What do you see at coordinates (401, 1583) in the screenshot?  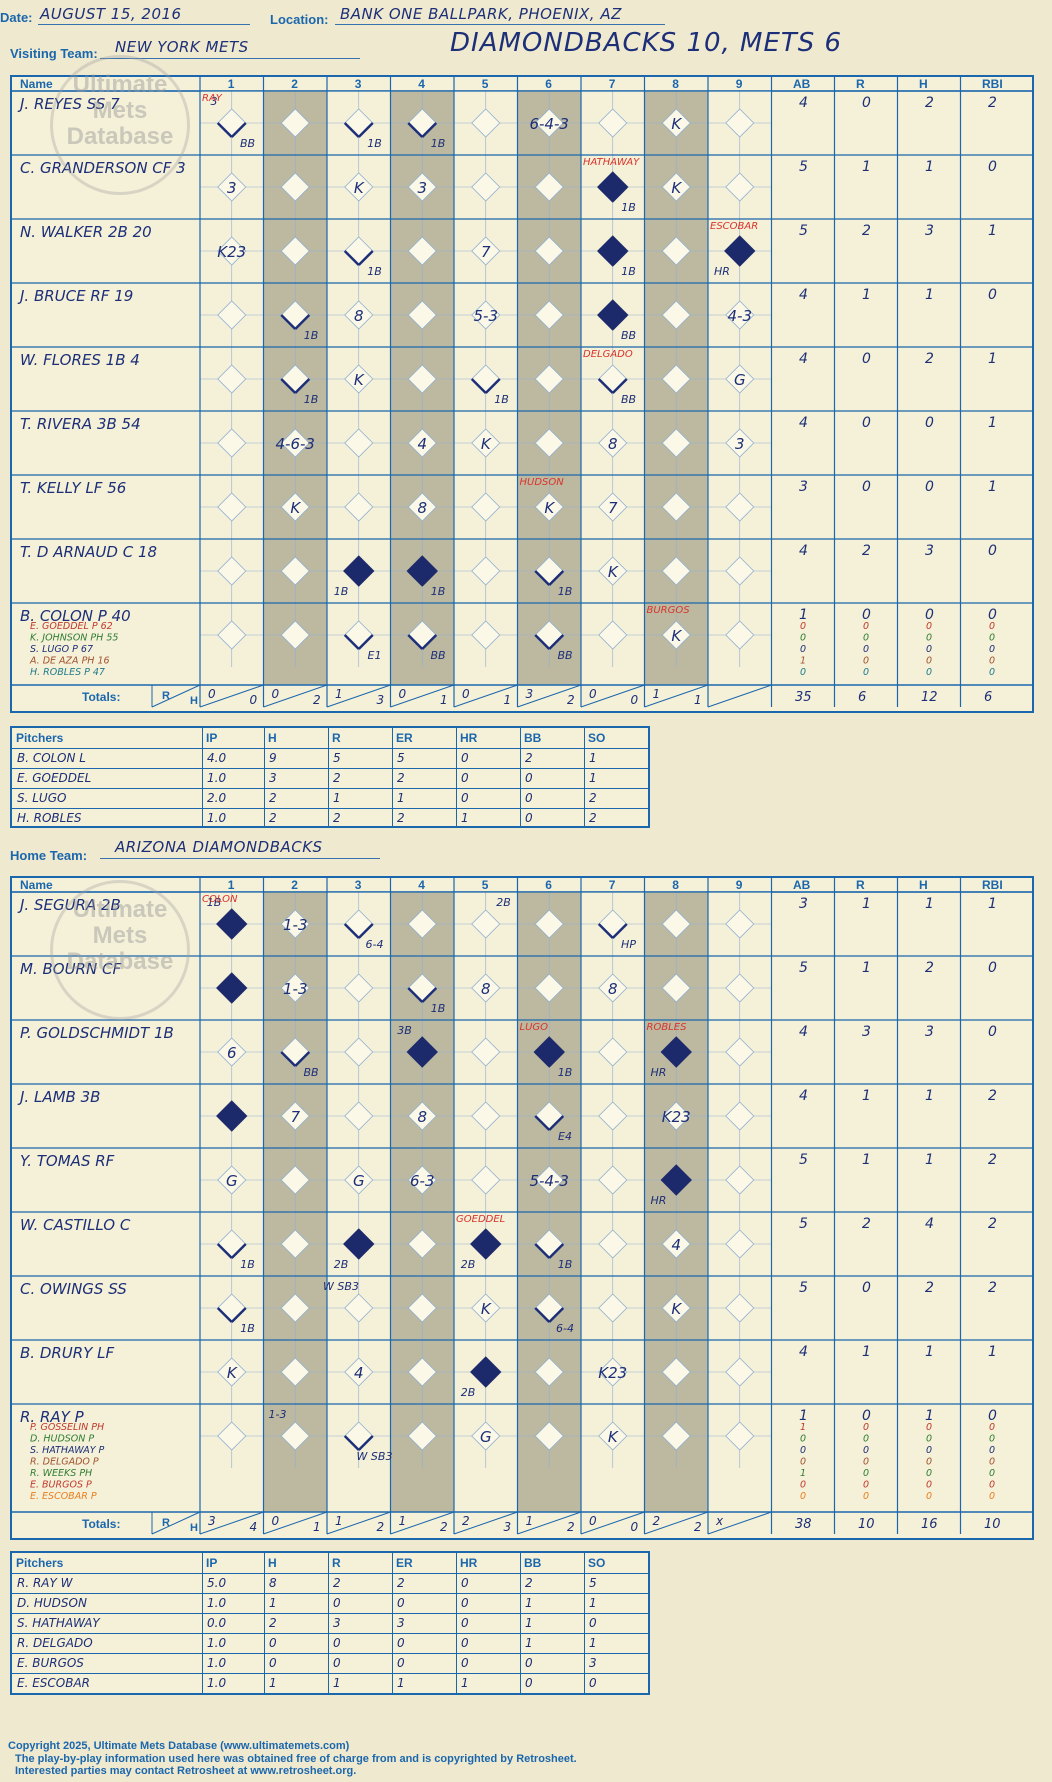 I see `pitcher-stat: 2` at bounding box center [401, 1583].